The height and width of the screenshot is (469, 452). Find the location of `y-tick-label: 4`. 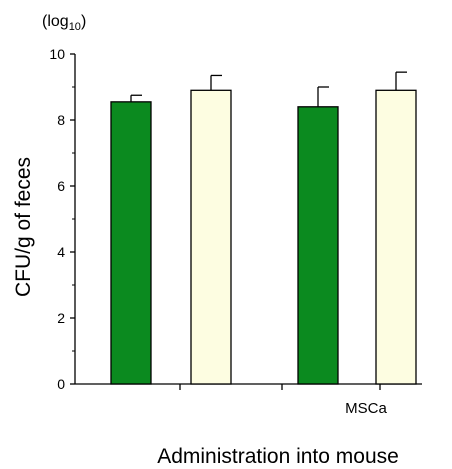

y-tick-label: 4 is located at coordinates (61, 252).